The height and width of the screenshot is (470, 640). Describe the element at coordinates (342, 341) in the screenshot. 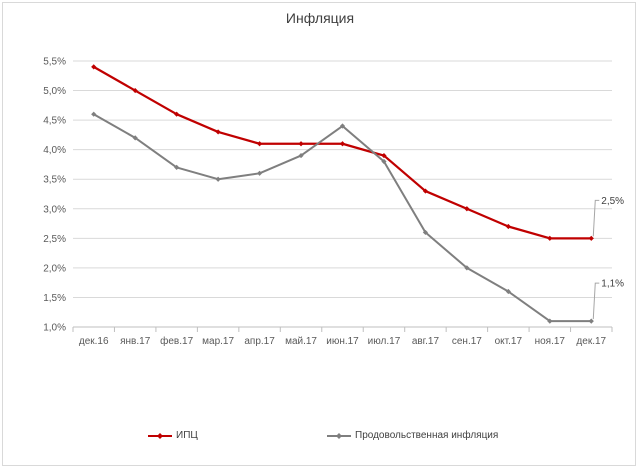

I see `x-tick-label: июн.17` at that location.